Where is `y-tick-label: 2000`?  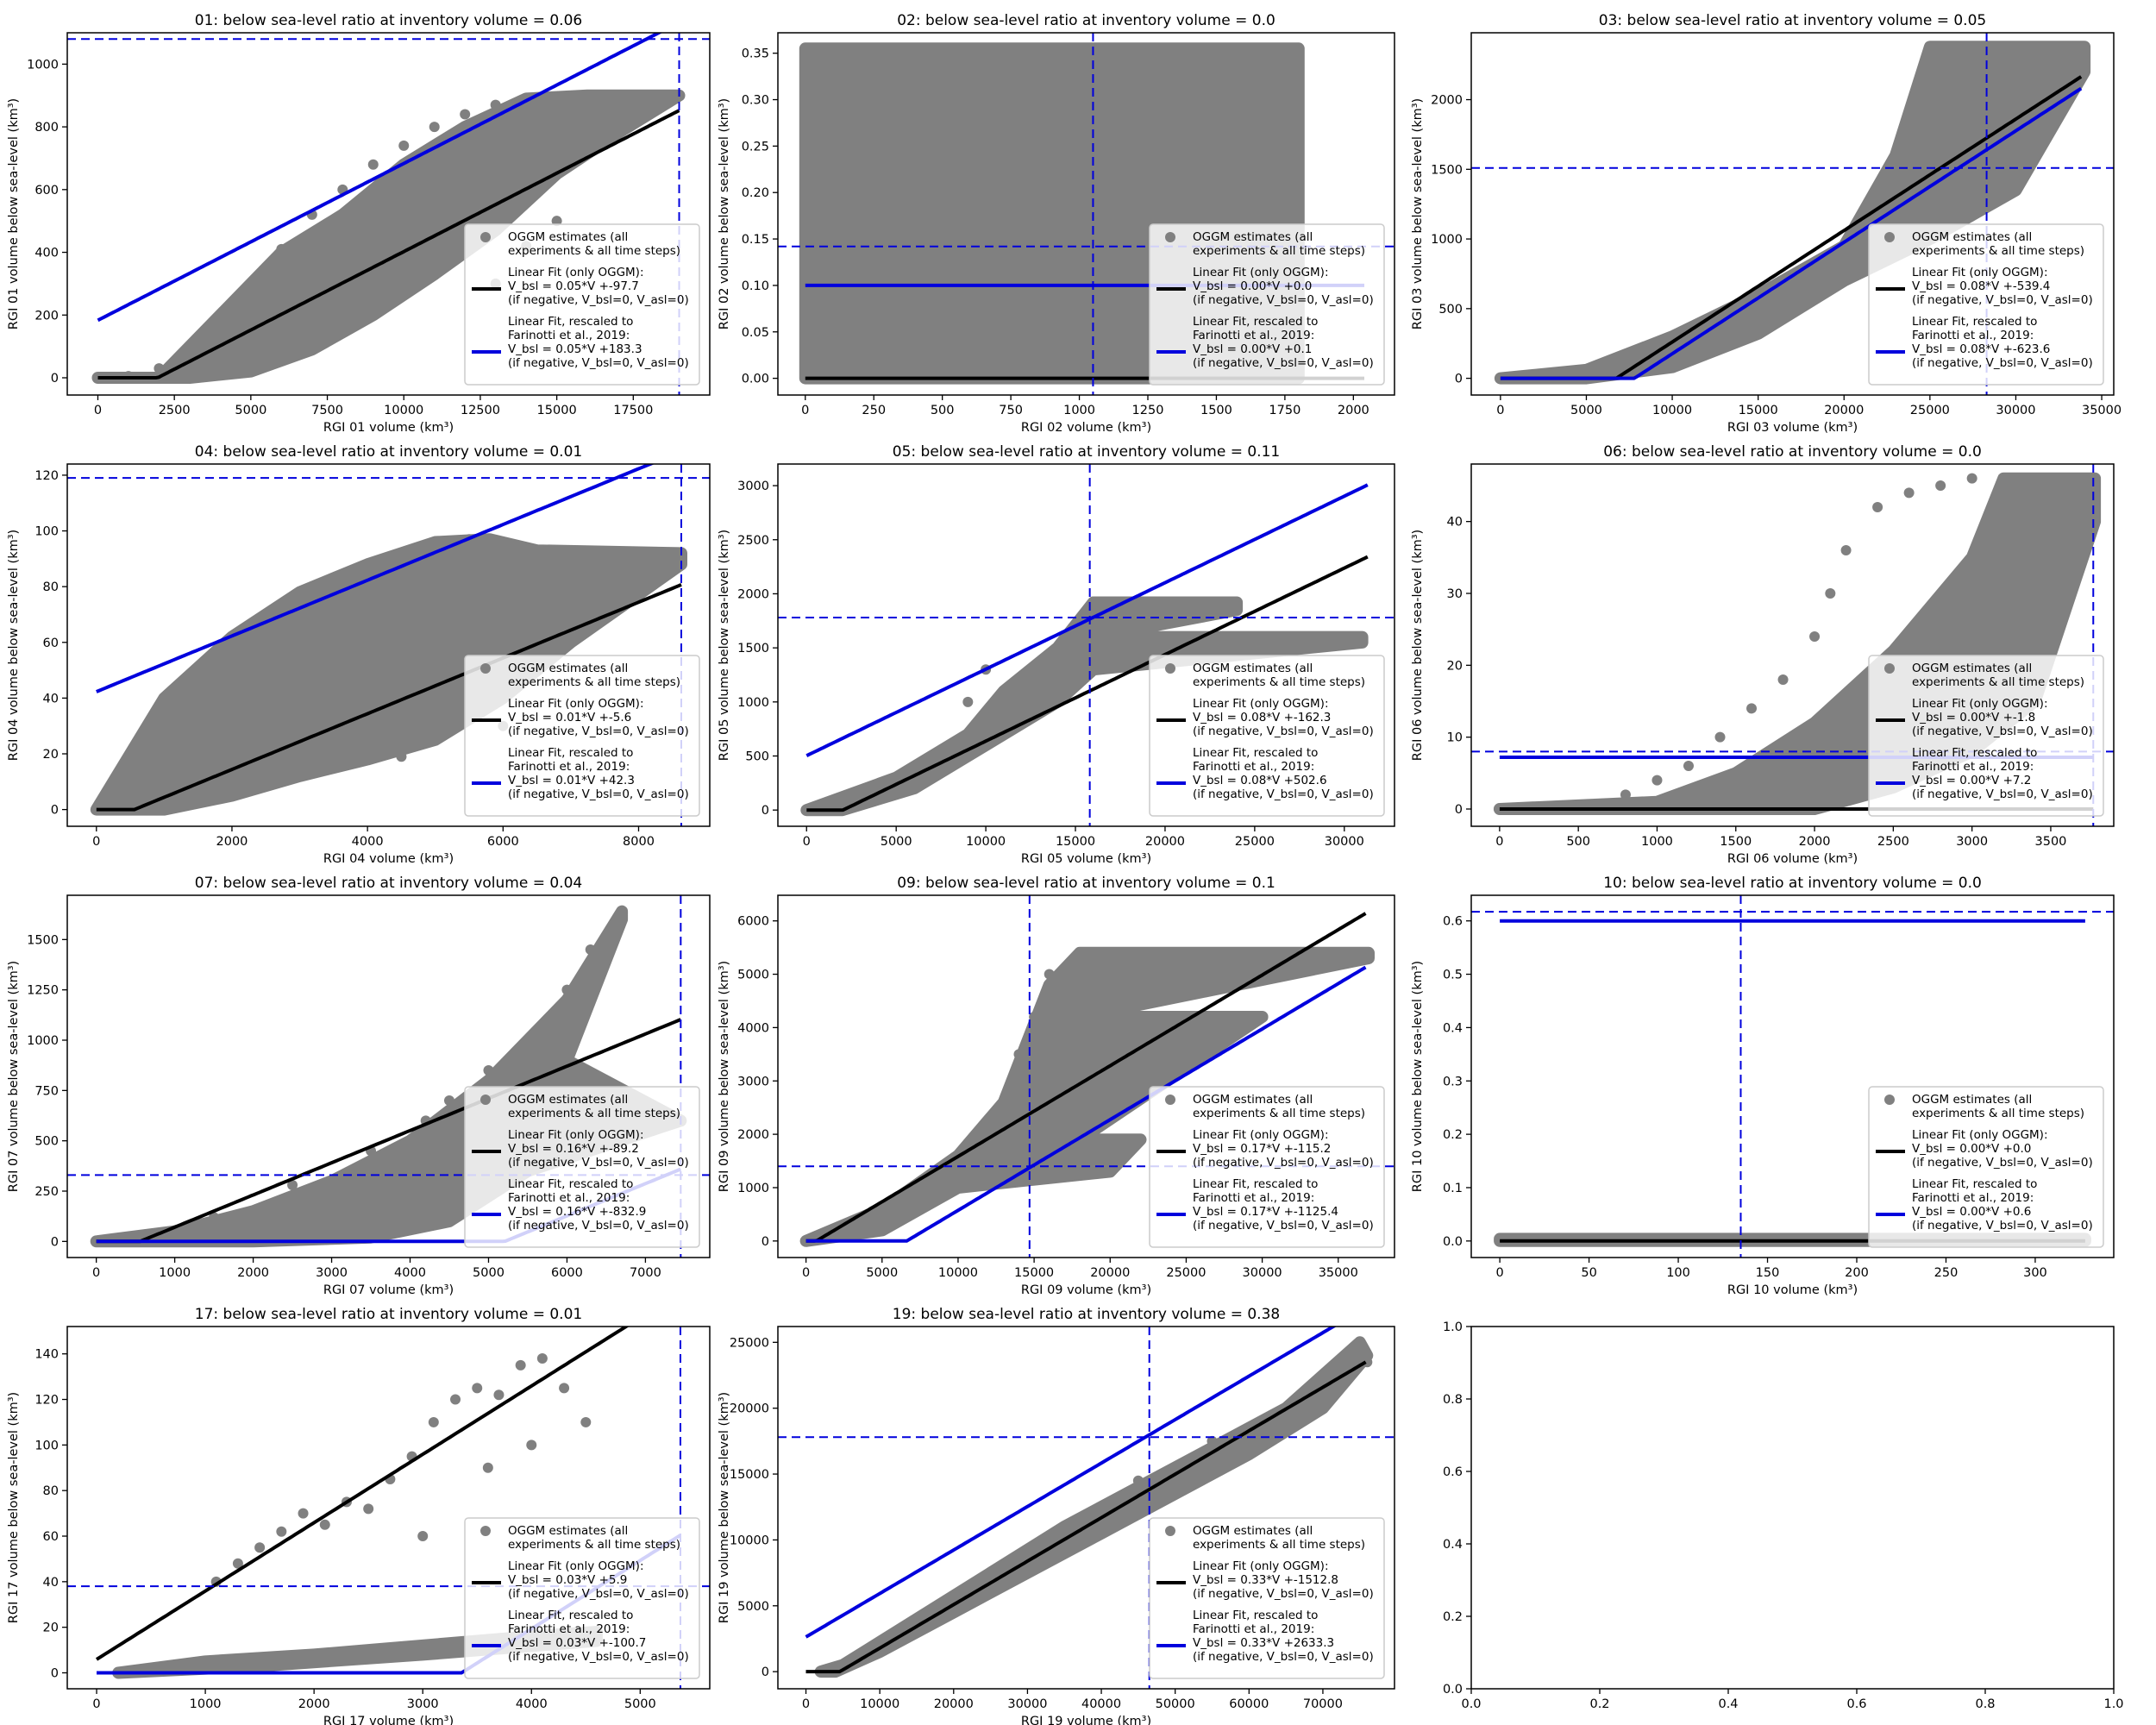
y-tick-label: 2000 is located at coordinates (1447, 101).